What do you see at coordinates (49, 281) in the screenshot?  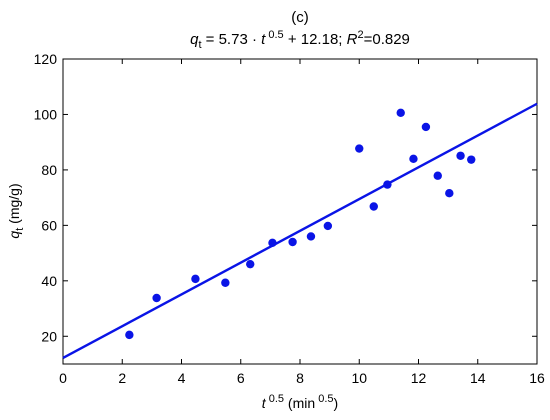 I see `y-tick-label: 40` at bounding box center [49, 281].